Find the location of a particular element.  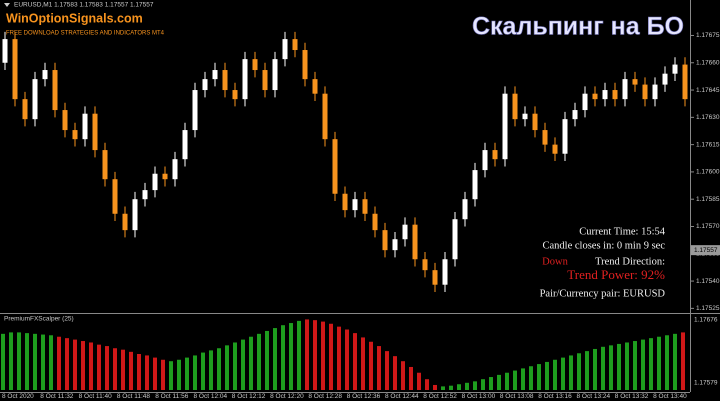

x-tick-label: 8 Oct 2020 is located at coordinates (18, 396).